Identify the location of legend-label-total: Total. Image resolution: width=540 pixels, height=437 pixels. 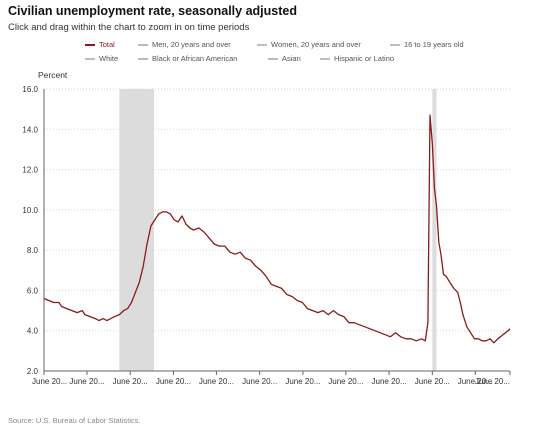
(107, 44).